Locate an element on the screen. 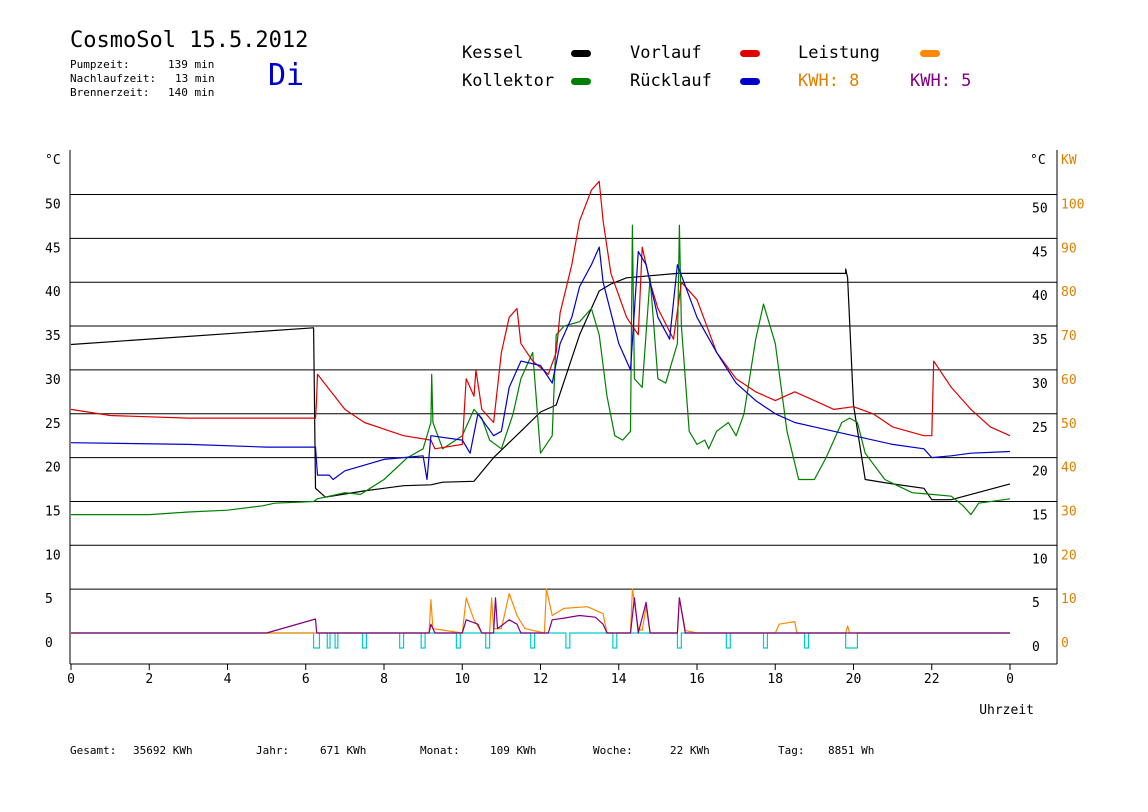 The height and width of the screenshot is (812, 1148). y-tick-label-right: 35 is located at coordinates (1040, 340).